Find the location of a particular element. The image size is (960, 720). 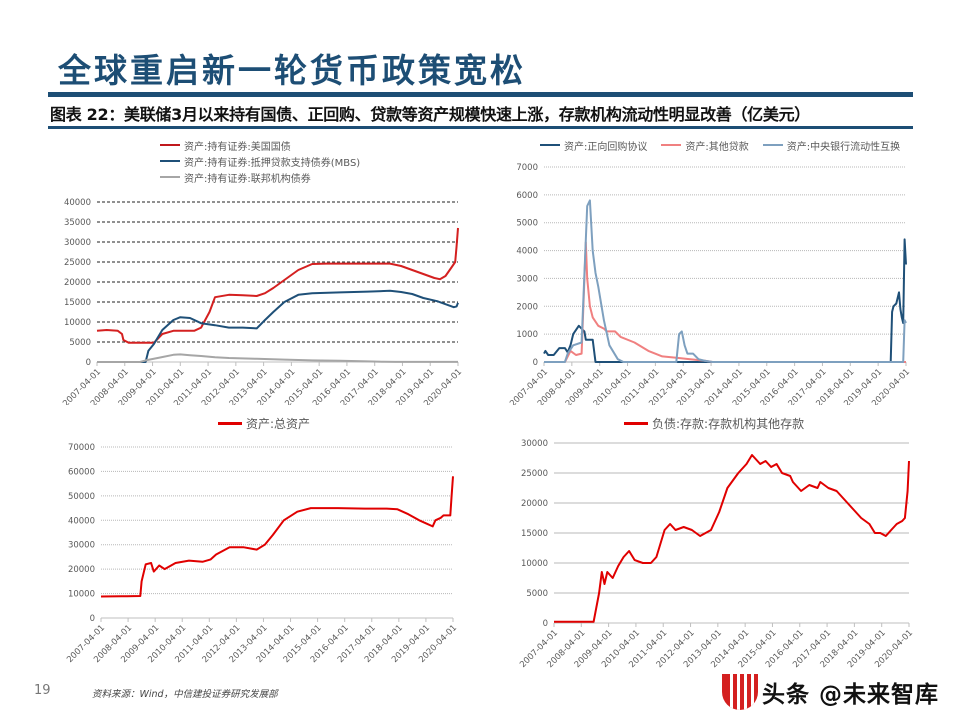

chart-legend: 负债:存款:存款机构其他存款 is located at coordinates (714, 423).